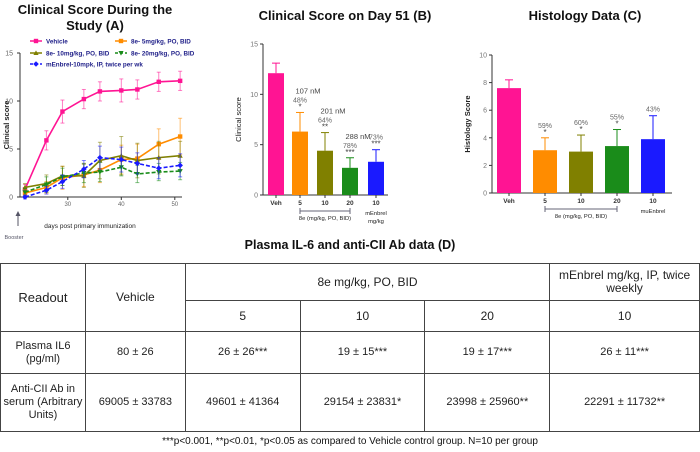 This screenshot has width=700, height=452. Describe the element at coordinates (95, 17) in the screenshot. I see `chart-a-title: Clinical Score During the Study (A)` at that location.